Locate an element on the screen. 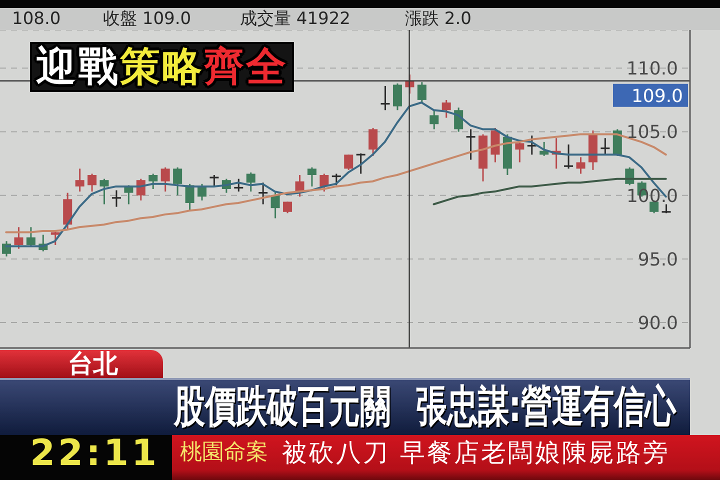 The height and width of the screenshot is (480, 720). y-tick-label: 110.0 is located at coordinates (652, 69).